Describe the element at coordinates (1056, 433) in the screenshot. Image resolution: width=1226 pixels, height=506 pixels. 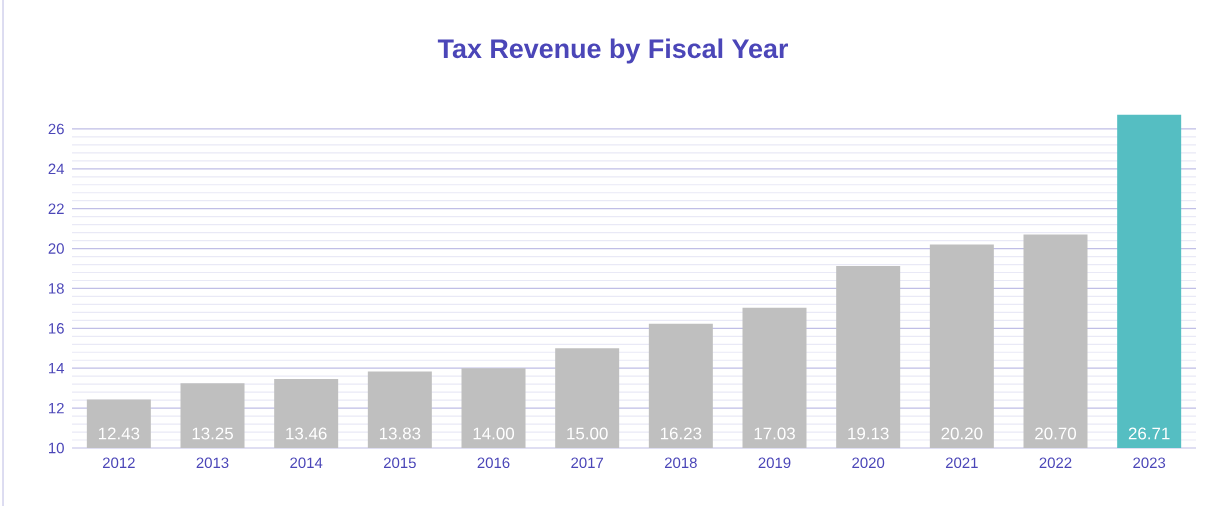
I see `data-label: 20.70` at that location.